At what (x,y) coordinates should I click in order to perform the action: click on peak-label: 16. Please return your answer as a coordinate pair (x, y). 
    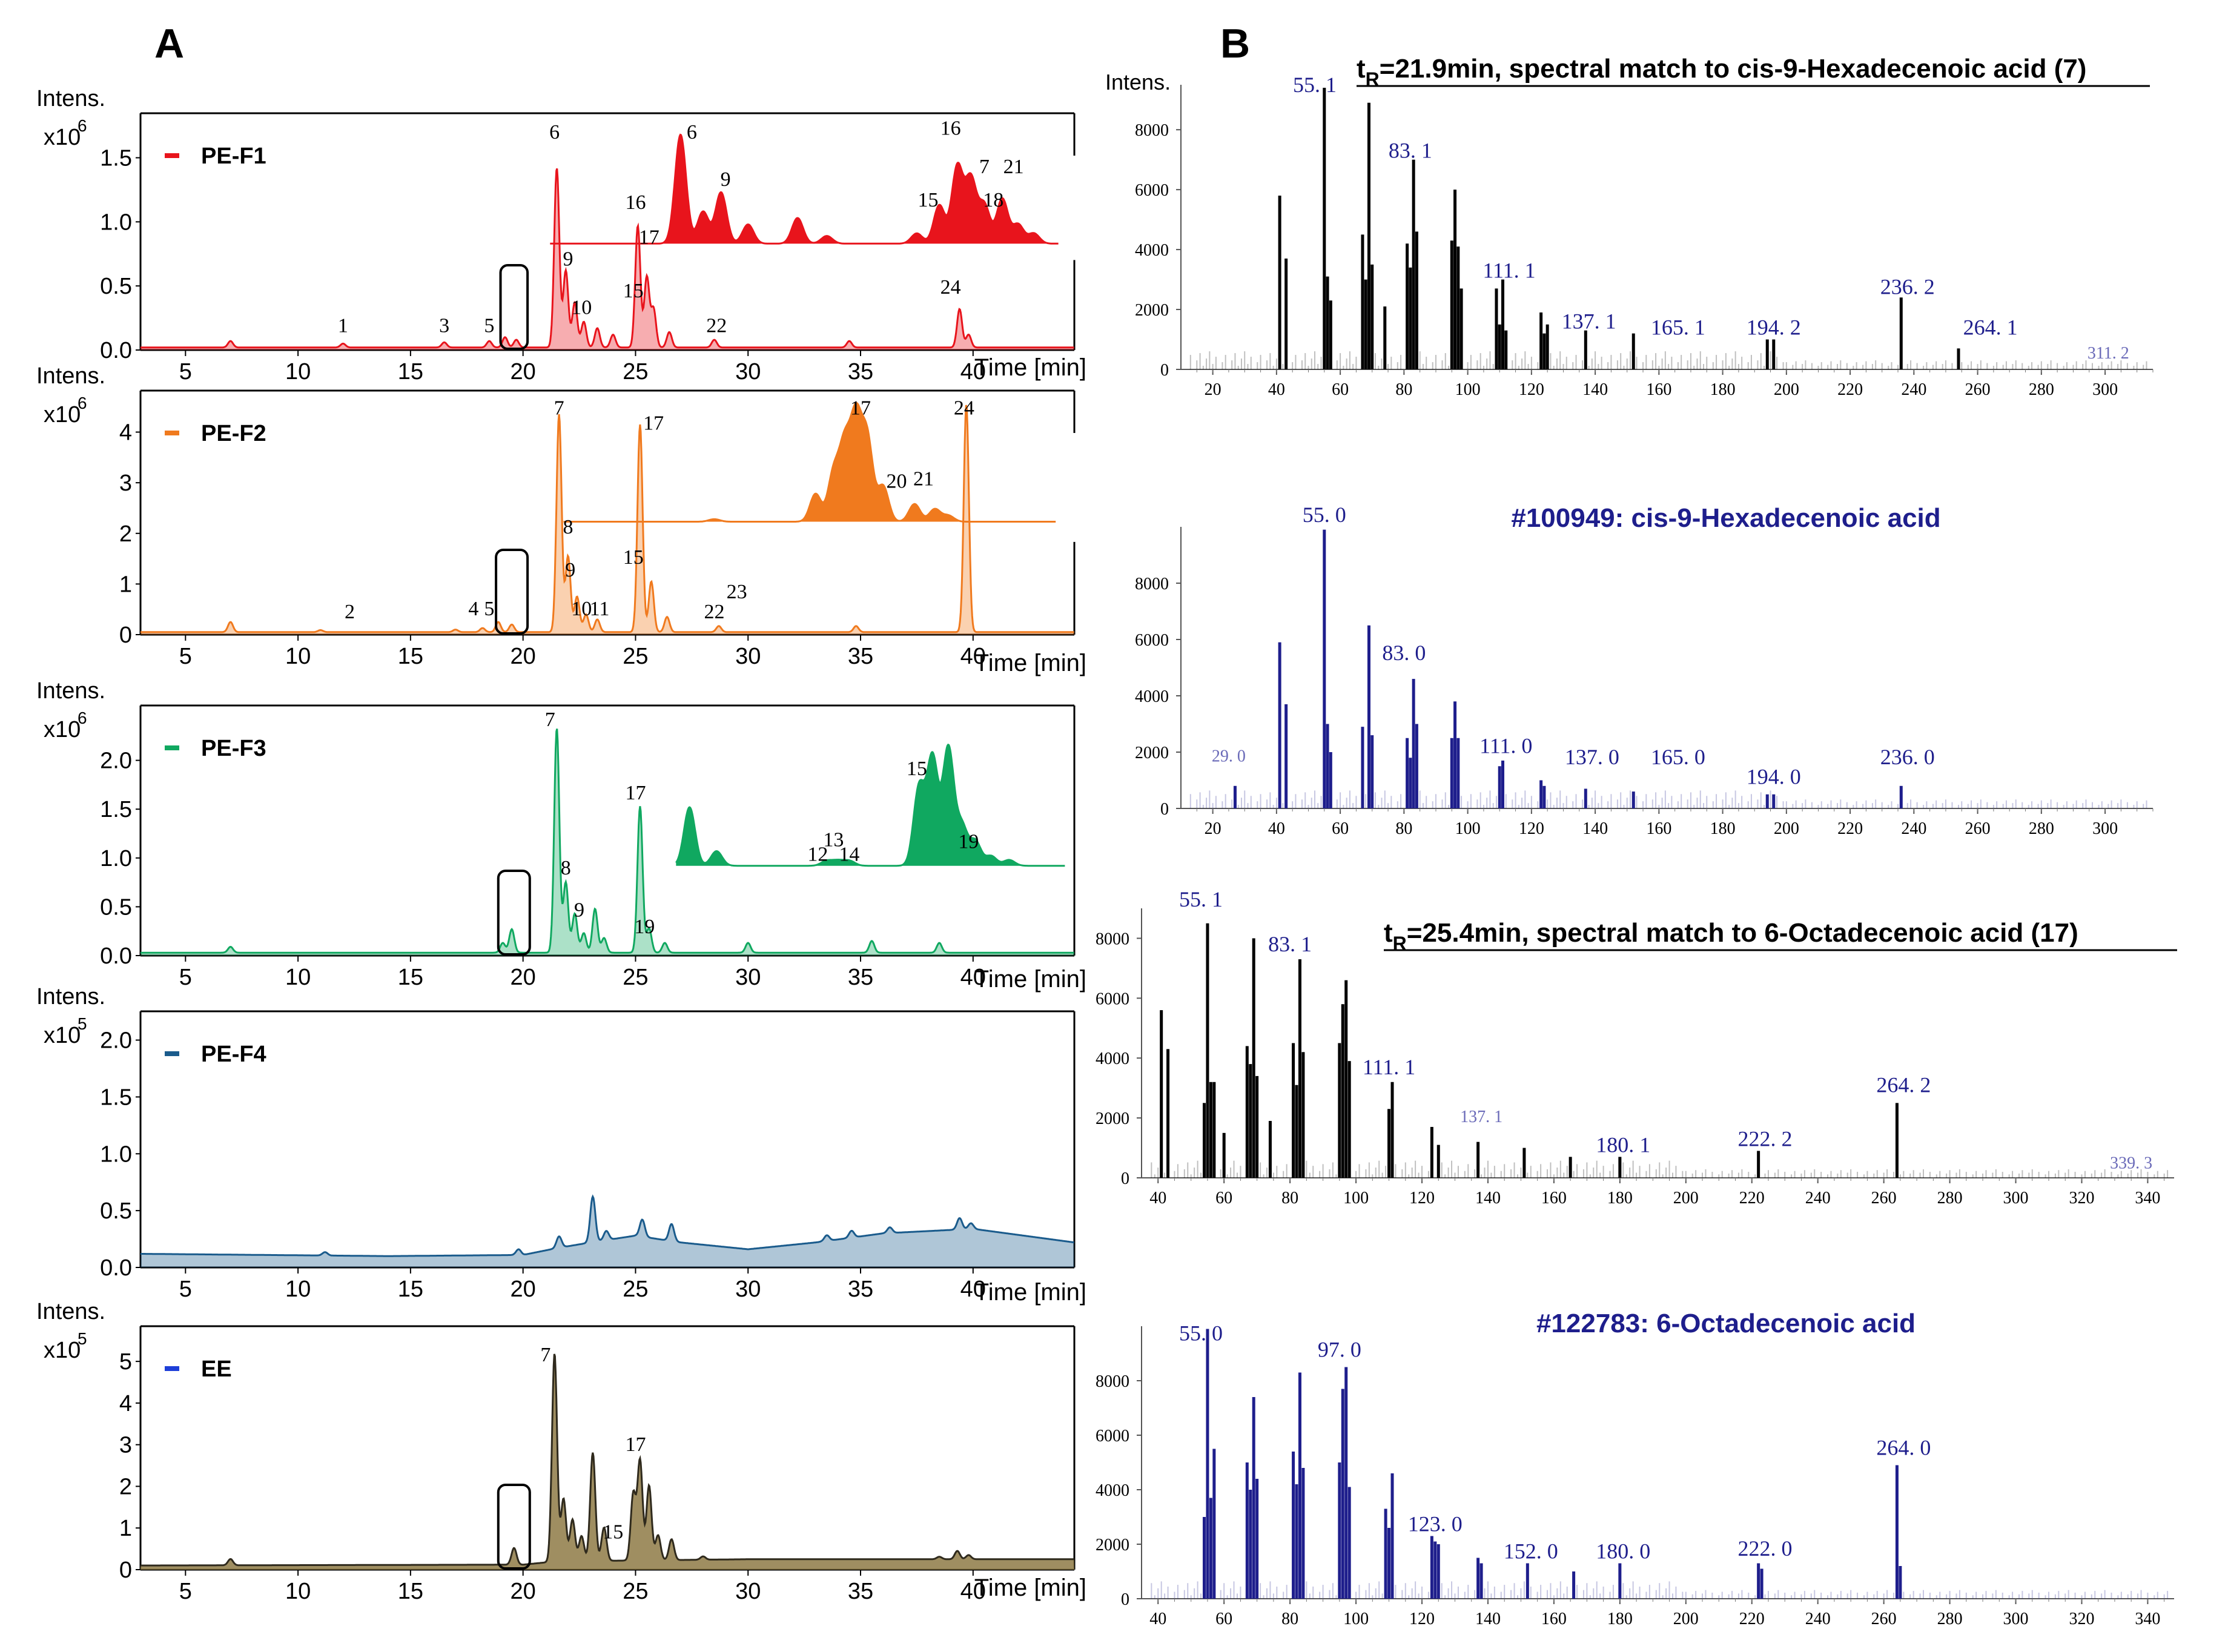
    Looking at the image, I should click on (950, 128).